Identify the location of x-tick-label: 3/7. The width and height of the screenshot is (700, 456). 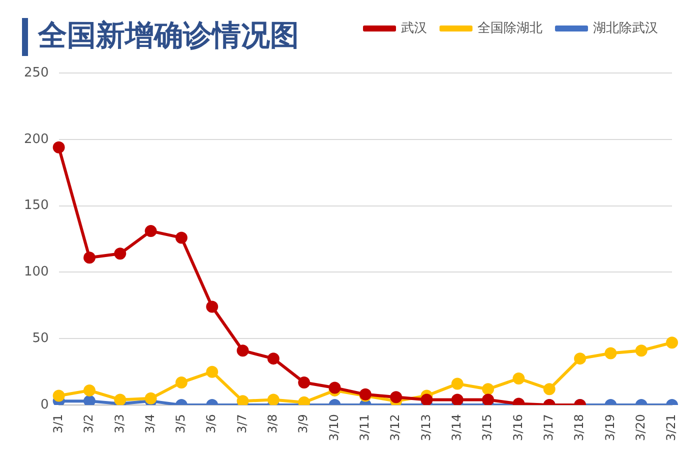
(241, 424).